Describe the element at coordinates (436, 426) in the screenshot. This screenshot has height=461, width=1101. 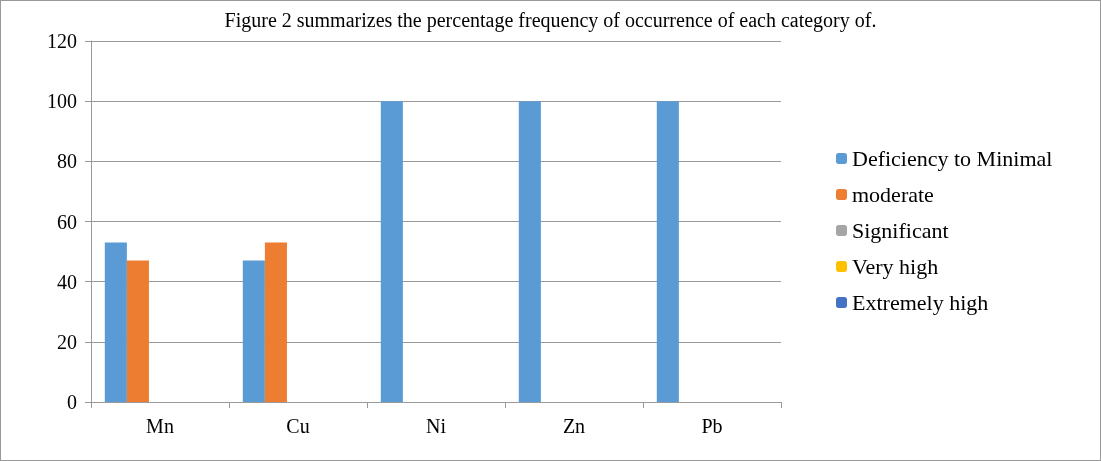
I see `x-tick-label: Ni` at that location.